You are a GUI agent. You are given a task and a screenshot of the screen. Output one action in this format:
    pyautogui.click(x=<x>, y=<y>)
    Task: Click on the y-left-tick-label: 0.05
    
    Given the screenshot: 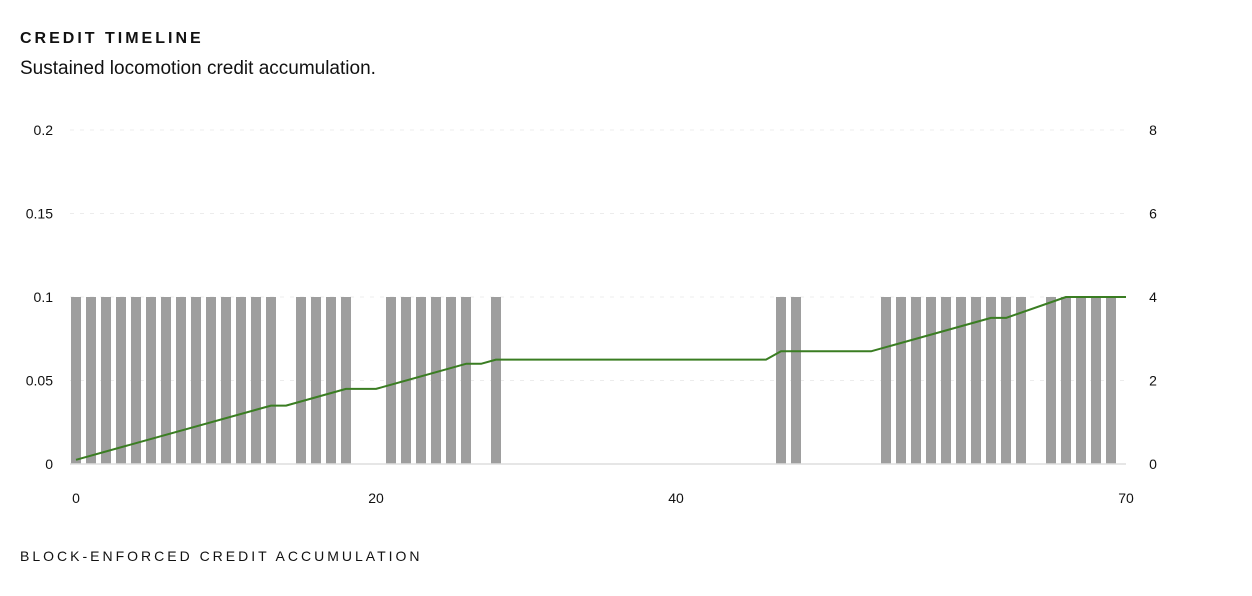 What is the action you would take?
    pyautogui.click(x=39, y=381)
    